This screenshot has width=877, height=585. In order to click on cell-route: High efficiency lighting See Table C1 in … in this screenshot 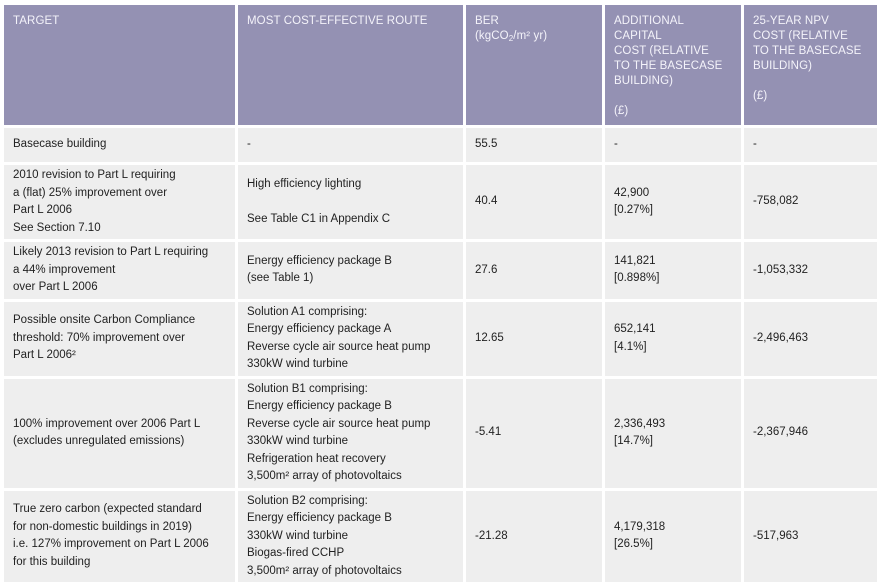, I will do `click(350, 202)`.